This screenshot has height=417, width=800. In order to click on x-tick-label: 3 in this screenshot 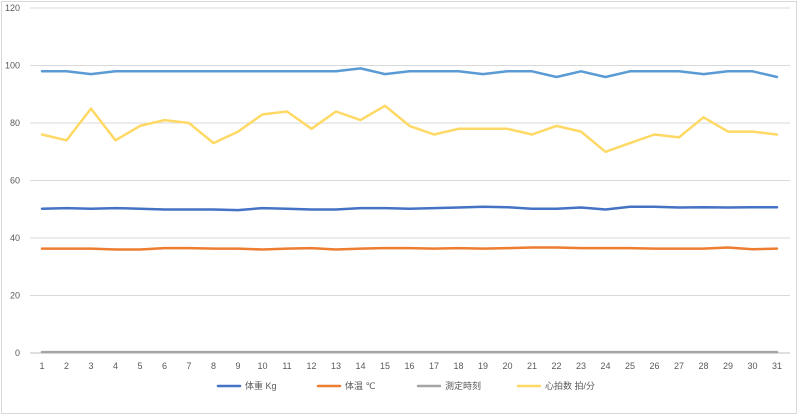, I will do `click(90, 366)`.